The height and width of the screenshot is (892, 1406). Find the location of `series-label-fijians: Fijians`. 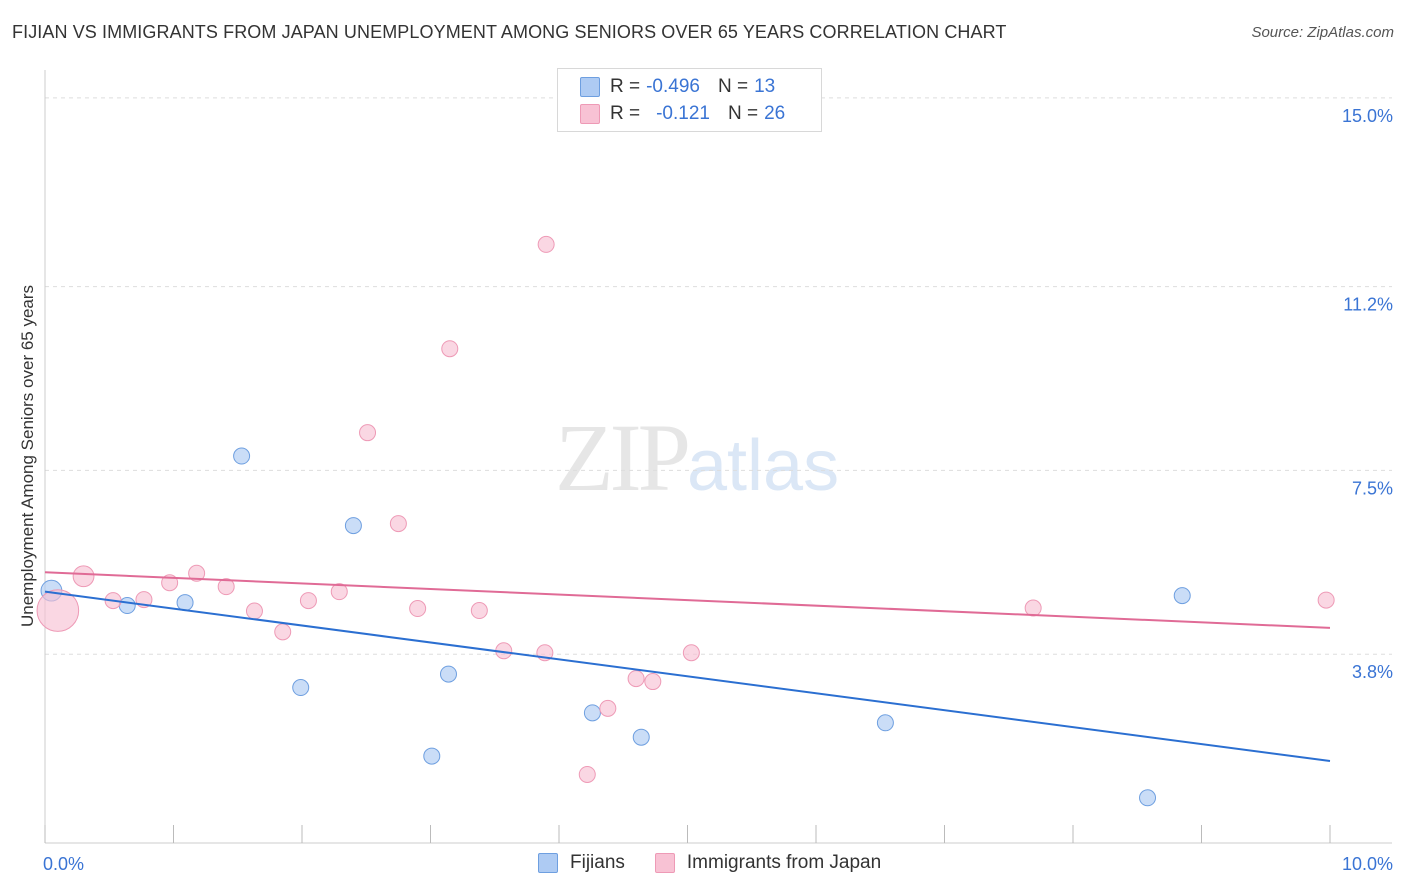

series-label-fijians: Fijians is located at coordinates (597, 862).